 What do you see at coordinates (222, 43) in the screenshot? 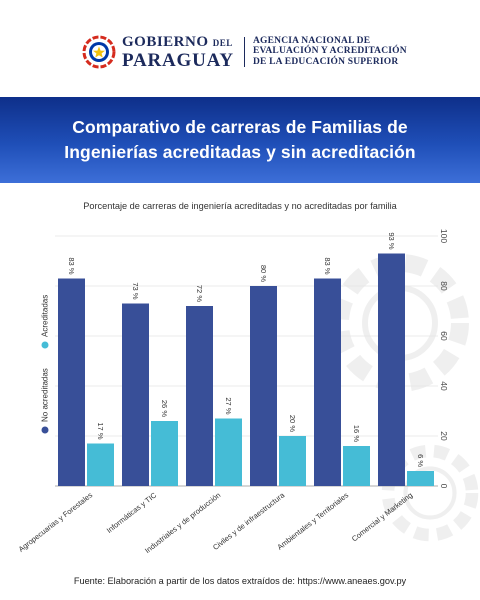
I see `gov-del: DEL` at bounding box center [222, 43].